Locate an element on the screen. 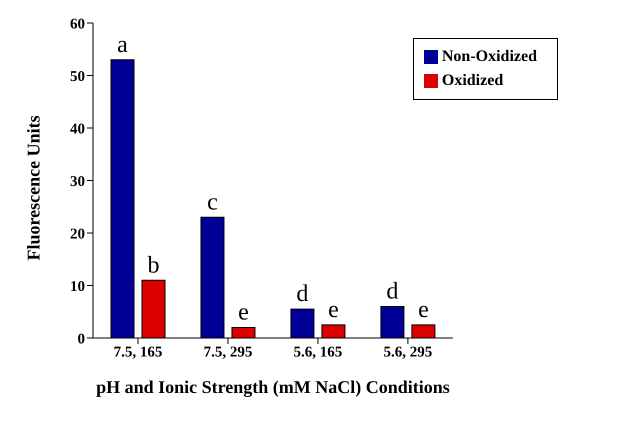  y-tick-label: 10 is located at coordinates (77, 286).